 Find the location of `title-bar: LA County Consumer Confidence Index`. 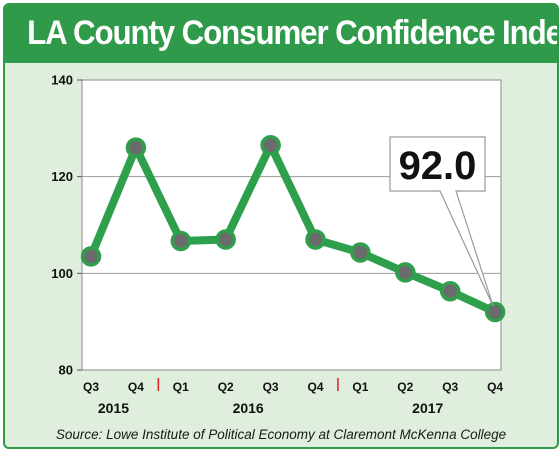

title-bar: LA County Consumer Confidence Index is located at coordinates (281, 34).